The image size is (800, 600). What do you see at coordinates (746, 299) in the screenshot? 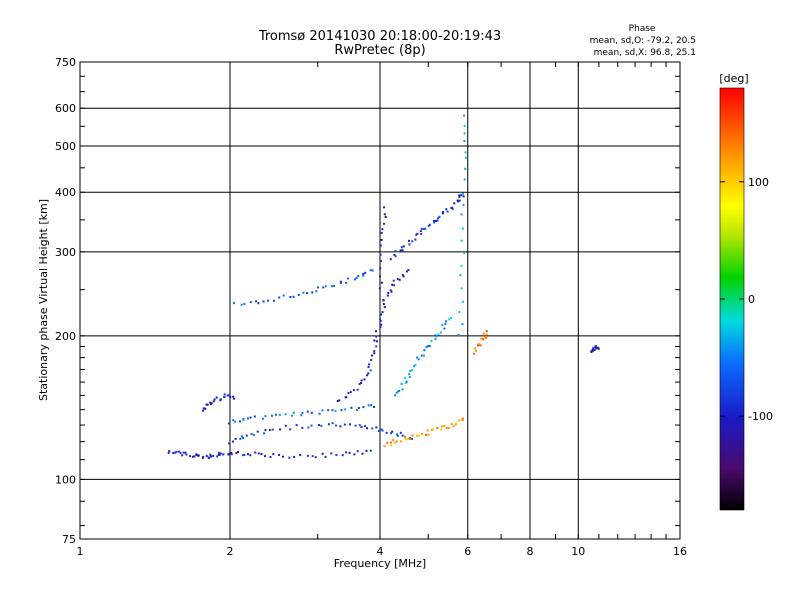
I see `colorbar-ticks: 100 0 -100` at bounding box center [746, 299].